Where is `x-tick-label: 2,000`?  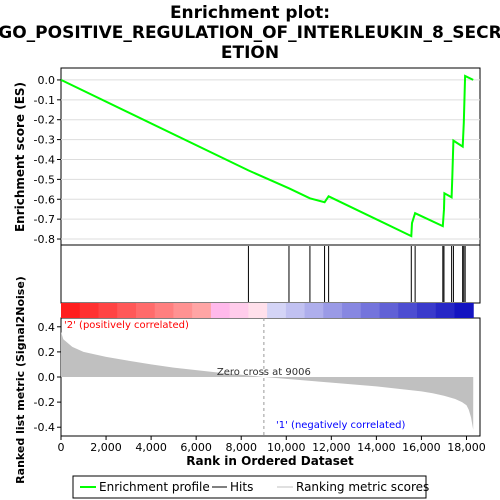
x-tick-label: 2,000 is located at coordinates (106, 447).